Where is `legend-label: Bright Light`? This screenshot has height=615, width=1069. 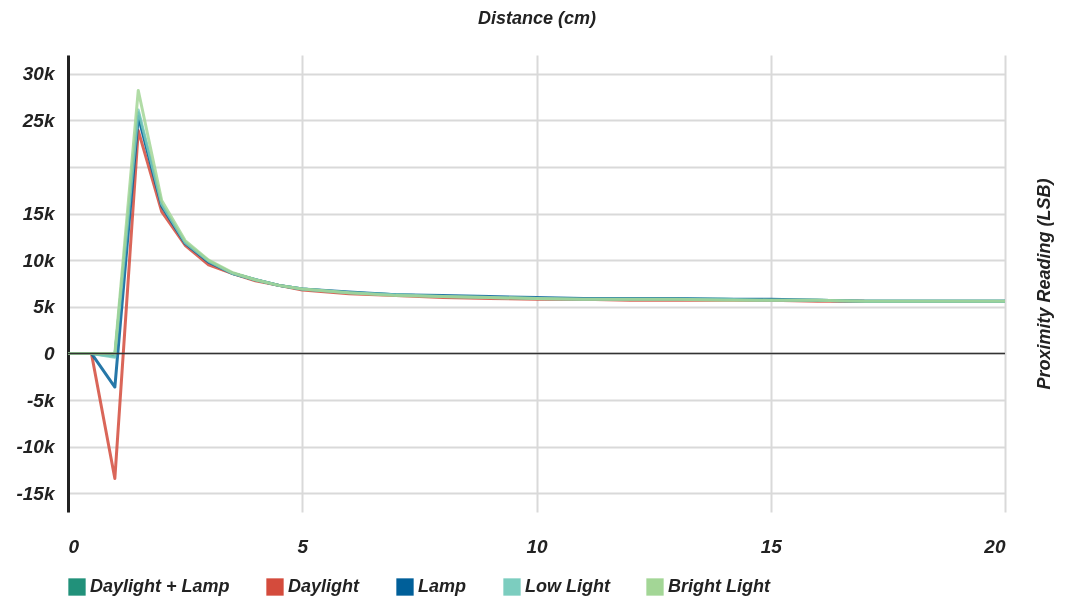 legend-label: Bright Light is located at coordinates (719, 586).